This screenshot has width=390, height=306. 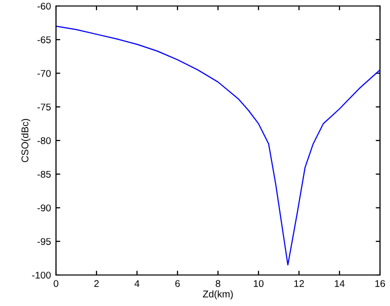 What do you see at coordinates (299, 283) in the screenshot?
I see `x-tick-label: 12` at bounding box center [299, 283].